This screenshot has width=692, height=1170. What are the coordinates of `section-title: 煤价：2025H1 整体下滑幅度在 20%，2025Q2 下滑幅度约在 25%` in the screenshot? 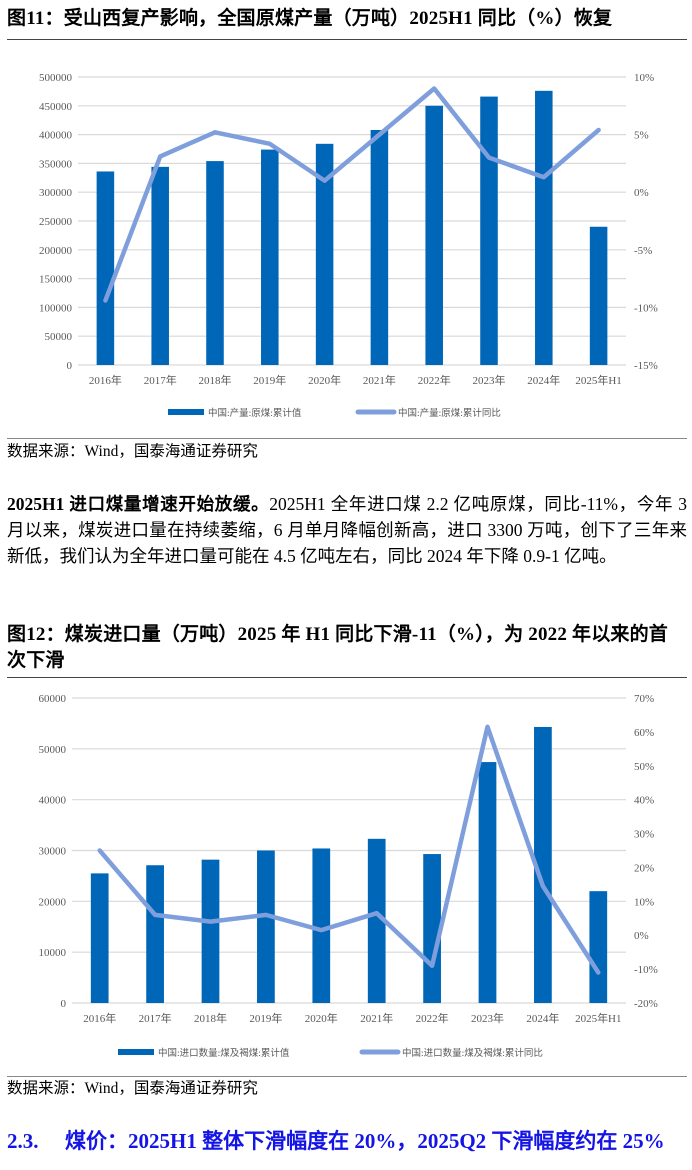 It's located at (365, 1141).